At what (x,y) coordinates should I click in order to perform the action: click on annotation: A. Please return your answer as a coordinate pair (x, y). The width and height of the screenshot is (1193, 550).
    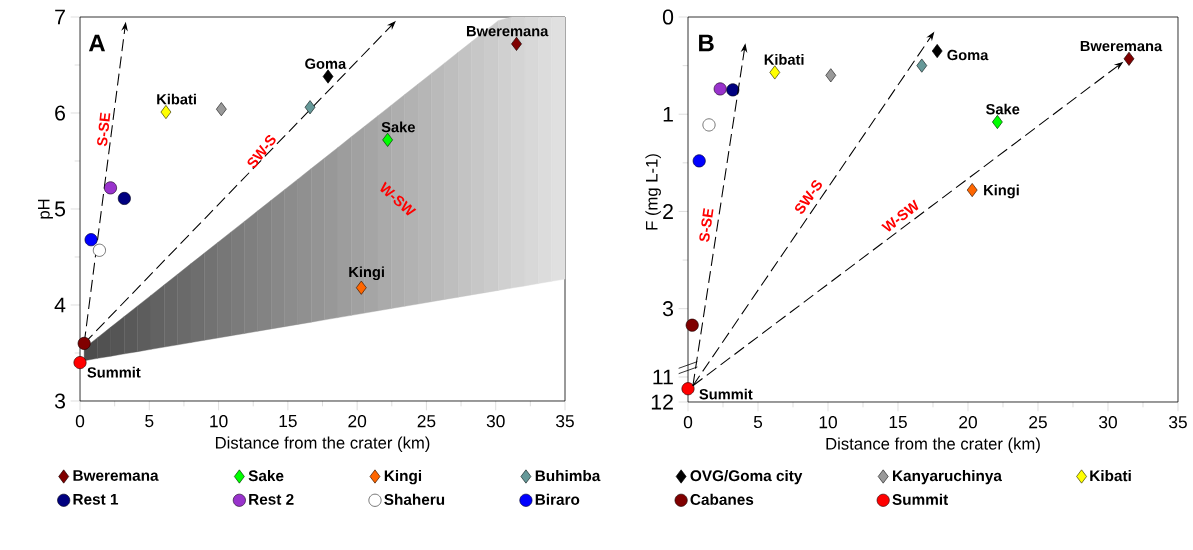
    Looking at the image, I should click on (97, 43).